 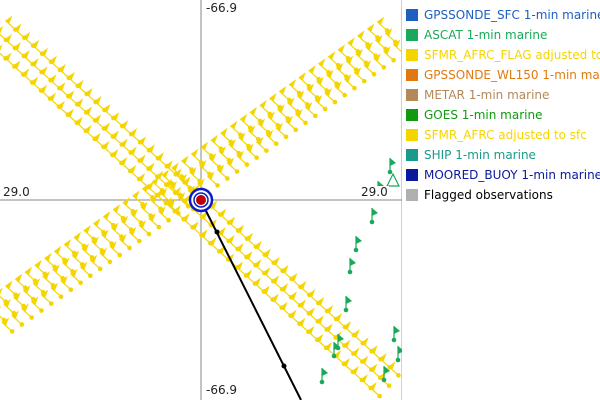 What do you see at coordinates (503, 175) in the screenshot?
I see `legend-item: MOORED_BUOY 1-min marine` at bounding box center [503, 175].